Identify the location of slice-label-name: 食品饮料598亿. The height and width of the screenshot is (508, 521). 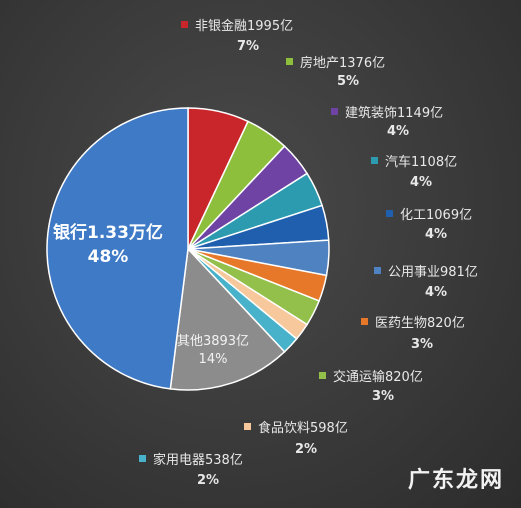
(303, 428).